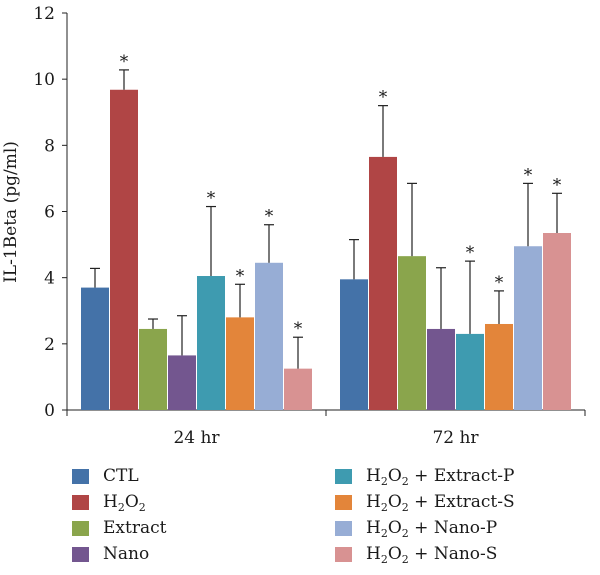  I want to click on y-axis-label: IL-1Beta (pg/ml), so click(11, 212).